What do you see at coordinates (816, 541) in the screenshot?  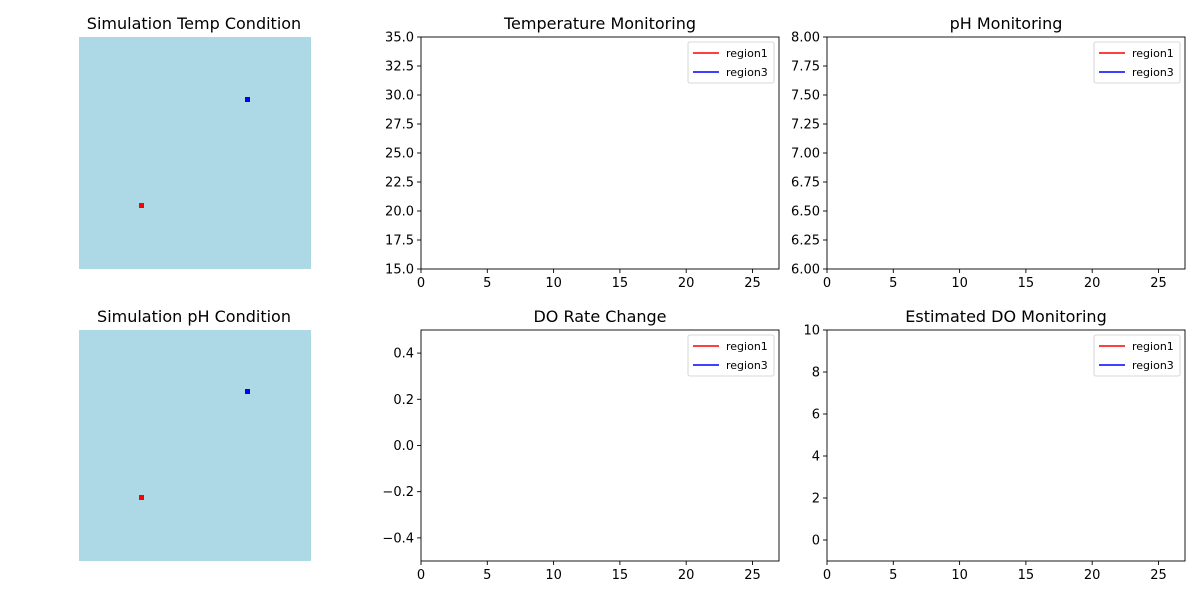 I see `y-tick-label: 0` at bounding box center [816, 541].